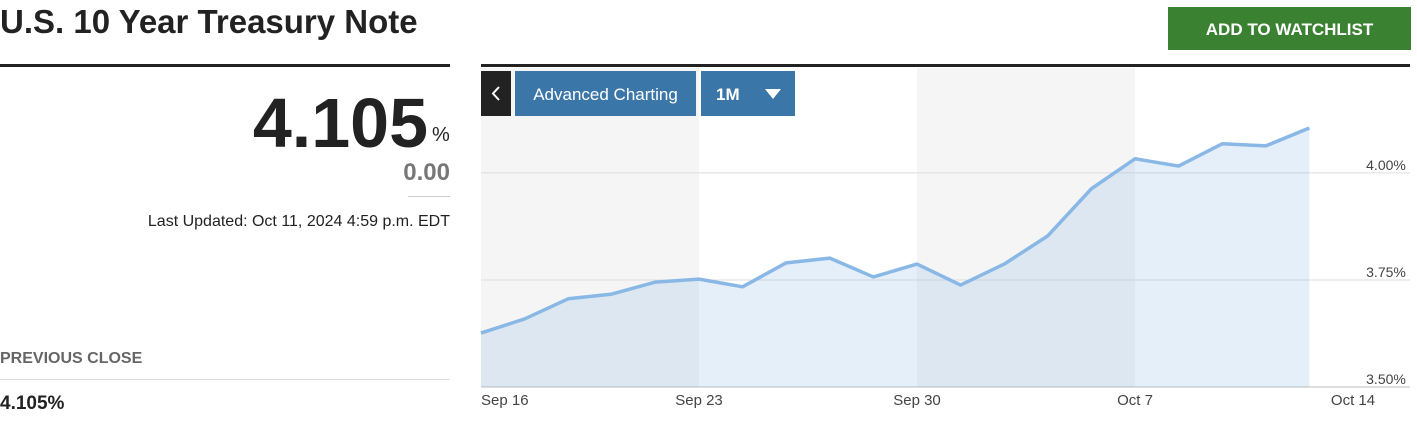 This screenshot has width=1417, height=421. I want to click on button-bg, so click(1289, 28).